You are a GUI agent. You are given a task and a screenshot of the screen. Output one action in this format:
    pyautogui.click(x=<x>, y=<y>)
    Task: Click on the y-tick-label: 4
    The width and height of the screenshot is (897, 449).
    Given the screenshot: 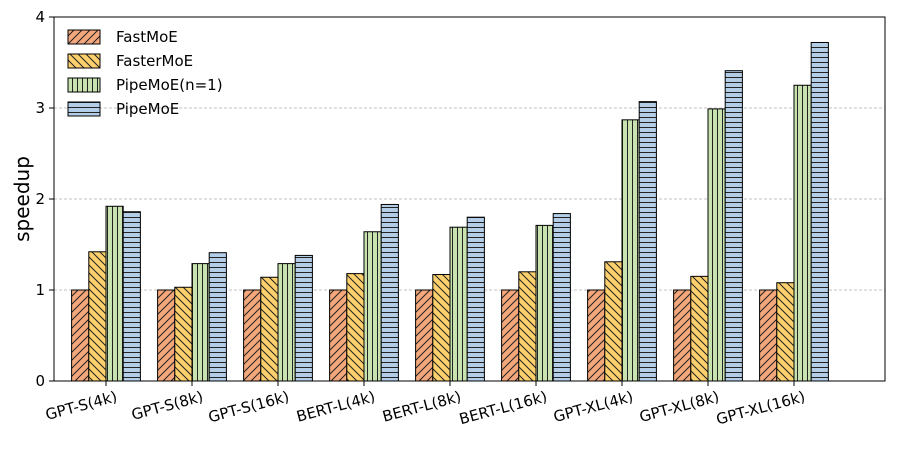 What is the action you would take?
    pyautogui.click(x=40, y=17)
    